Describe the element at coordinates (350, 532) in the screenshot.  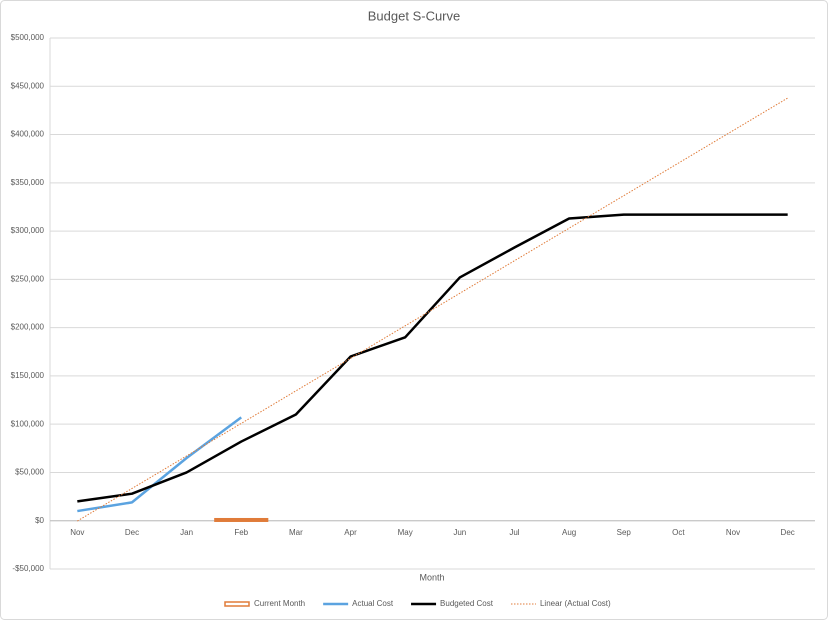
I see `x-tick-label: Apr` at that location.